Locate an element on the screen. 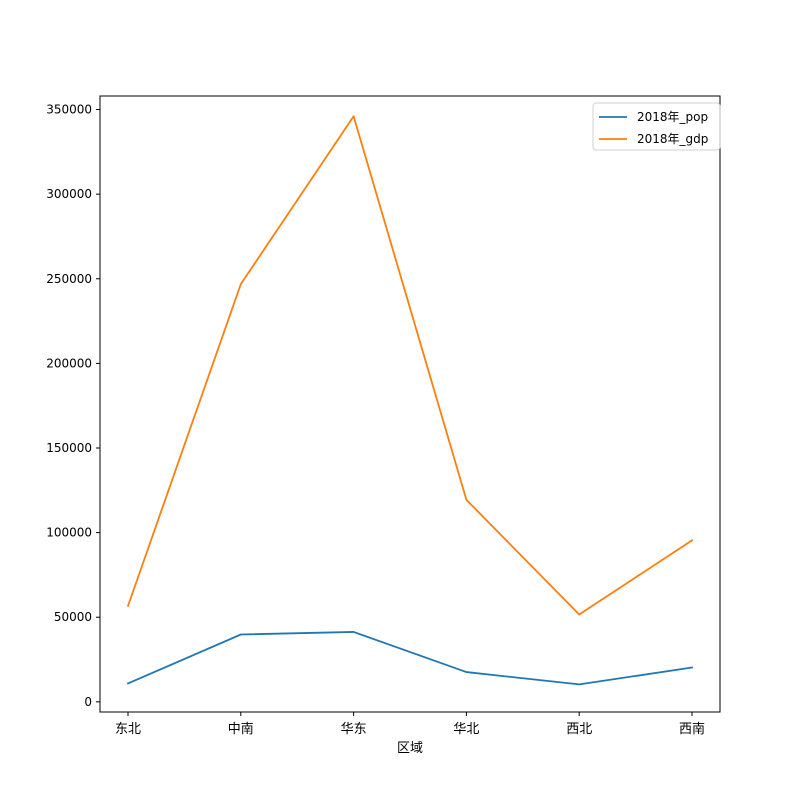  x-tick-label: 西北 is located at coordinates (579, 729).